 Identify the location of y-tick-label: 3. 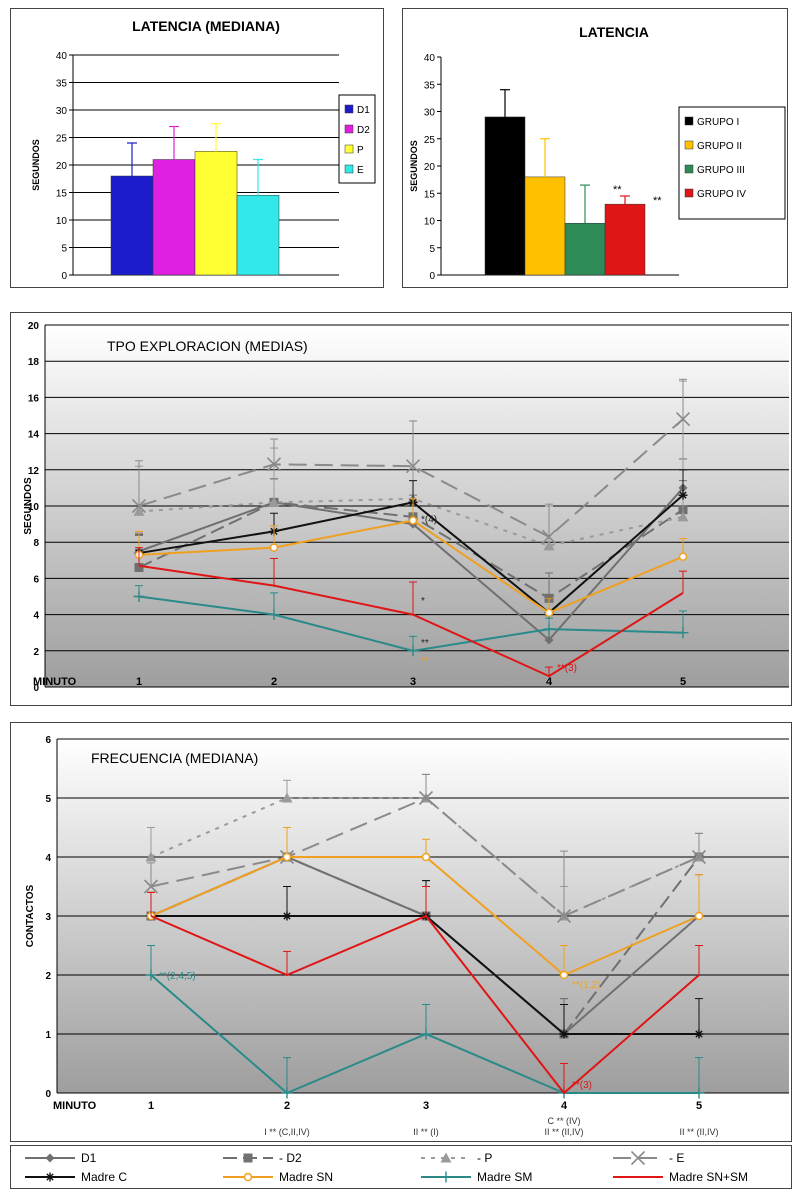
(48, 917).